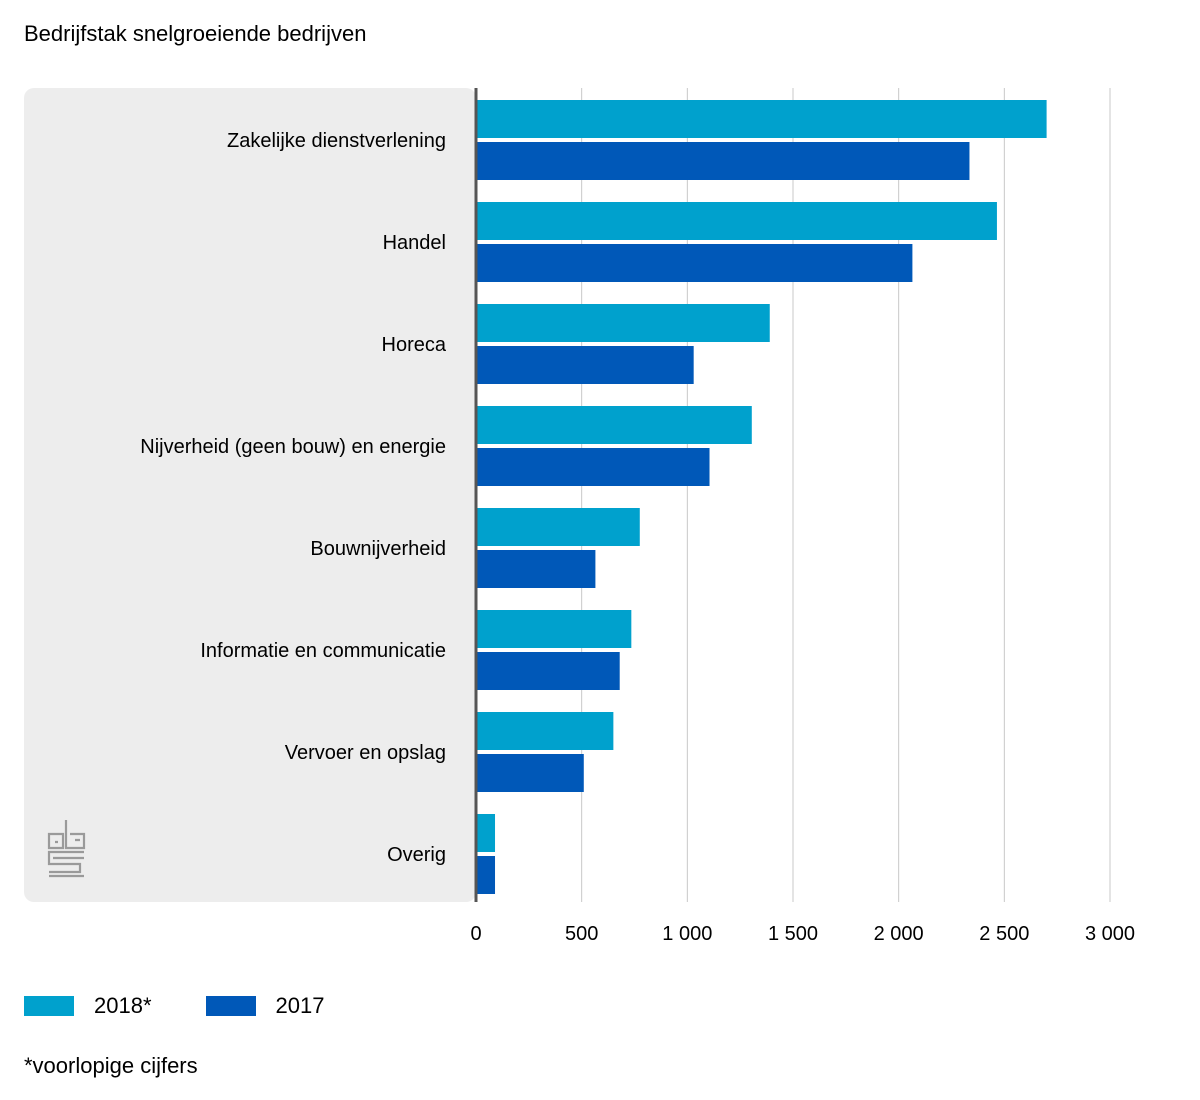  What do you see at coordinates (201, 1006) in the screenshot?
I see `legend: 2018* 2017` at bounding box center [201, 1006].